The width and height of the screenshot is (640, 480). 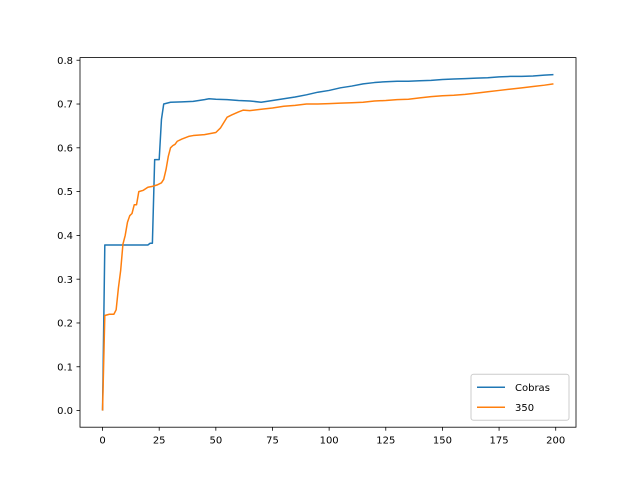 I want to click on legend: Cobras 350, so click(x=520, y=397).